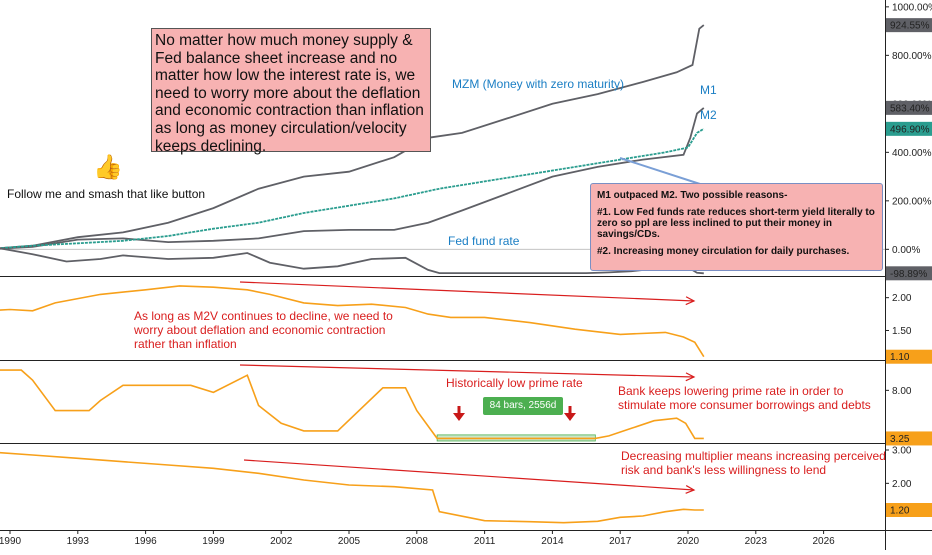 Image resolution: width=932 pixels, height=555 pixels. I want to click on mzm-label: MZM (Money with zero maturity), so click(538, 84).